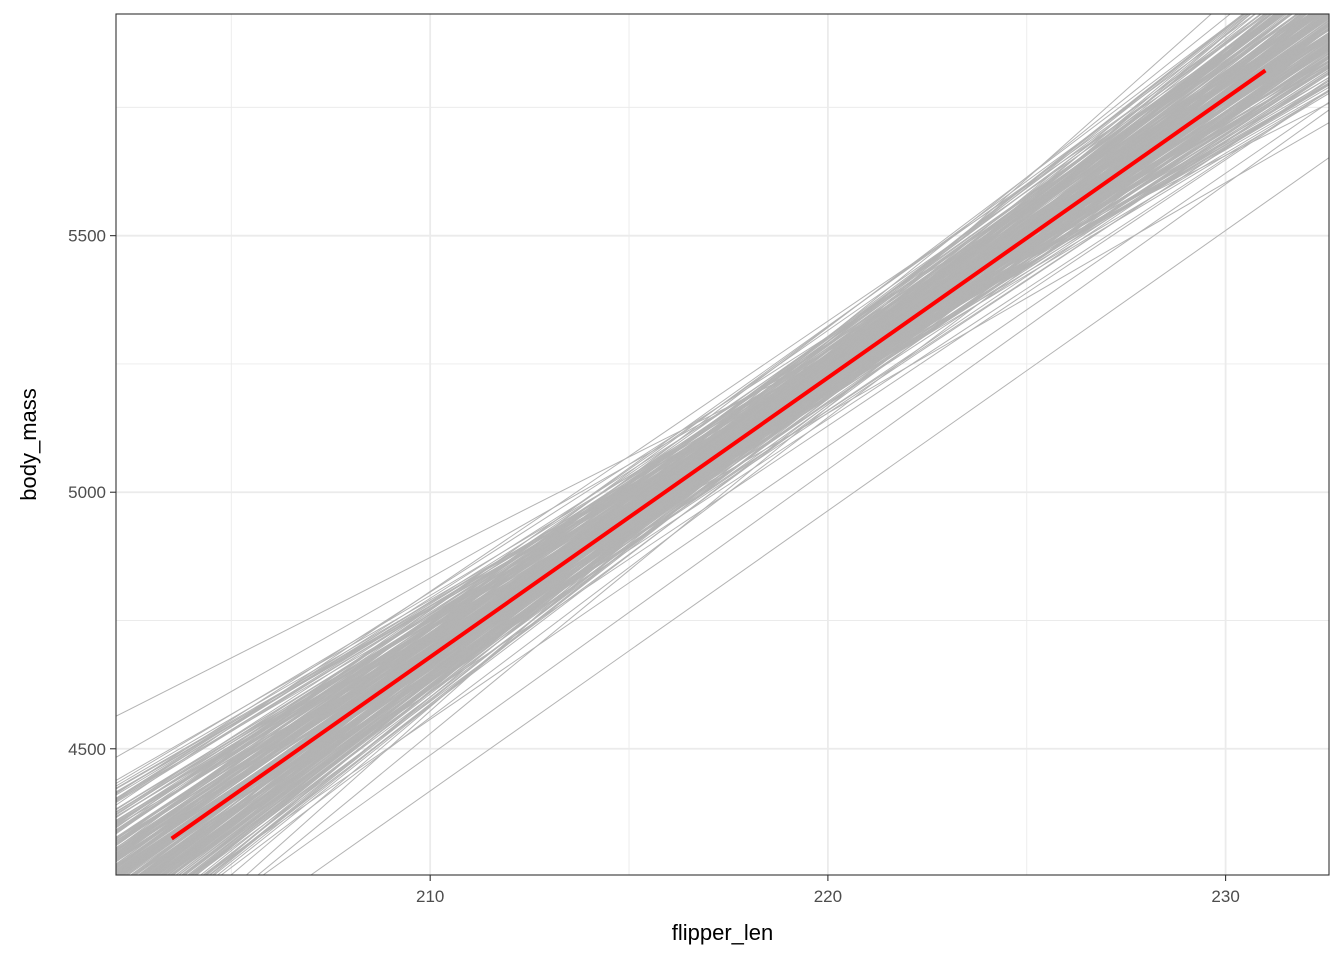  I want to click on y-tick-label: 4500, so click(87, 749).